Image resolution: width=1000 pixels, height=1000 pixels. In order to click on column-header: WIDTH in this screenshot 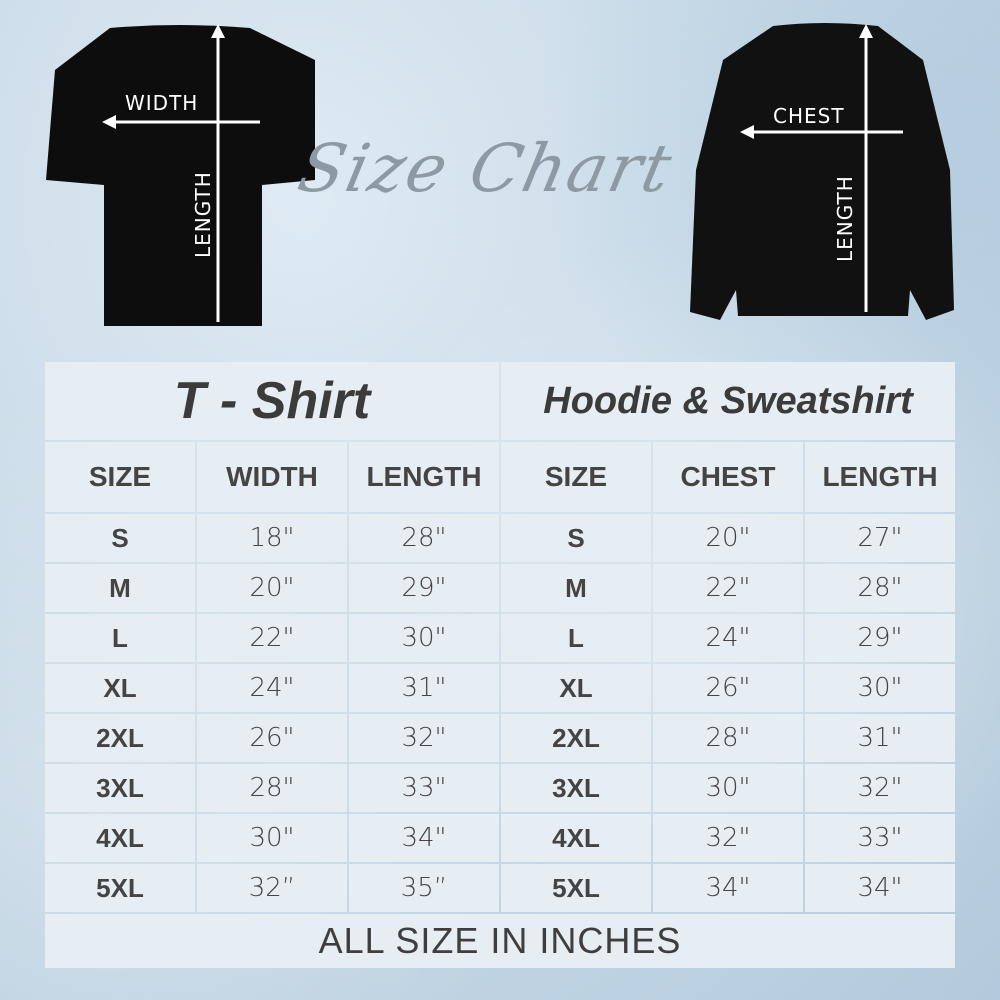, I will do `click(272, 477)`.